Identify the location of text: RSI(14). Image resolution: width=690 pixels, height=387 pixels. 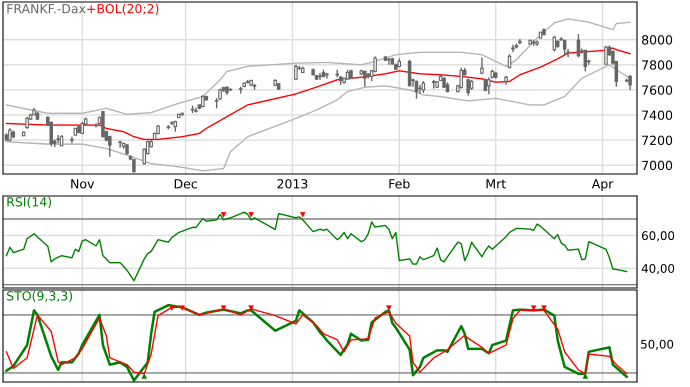
(29, 202).